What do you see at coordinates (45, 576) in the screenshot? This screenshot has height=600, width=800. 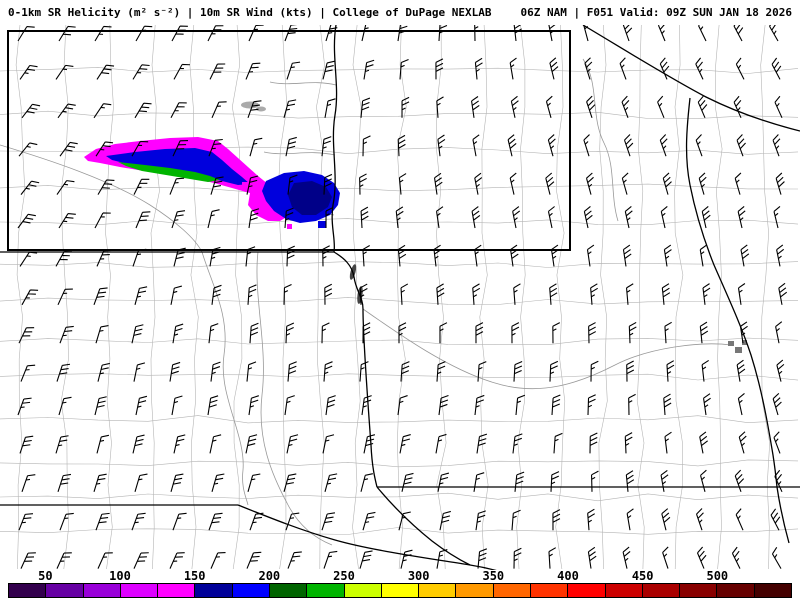 I see `colorbar-tick-50: 50` at bounding box center [45, 576].